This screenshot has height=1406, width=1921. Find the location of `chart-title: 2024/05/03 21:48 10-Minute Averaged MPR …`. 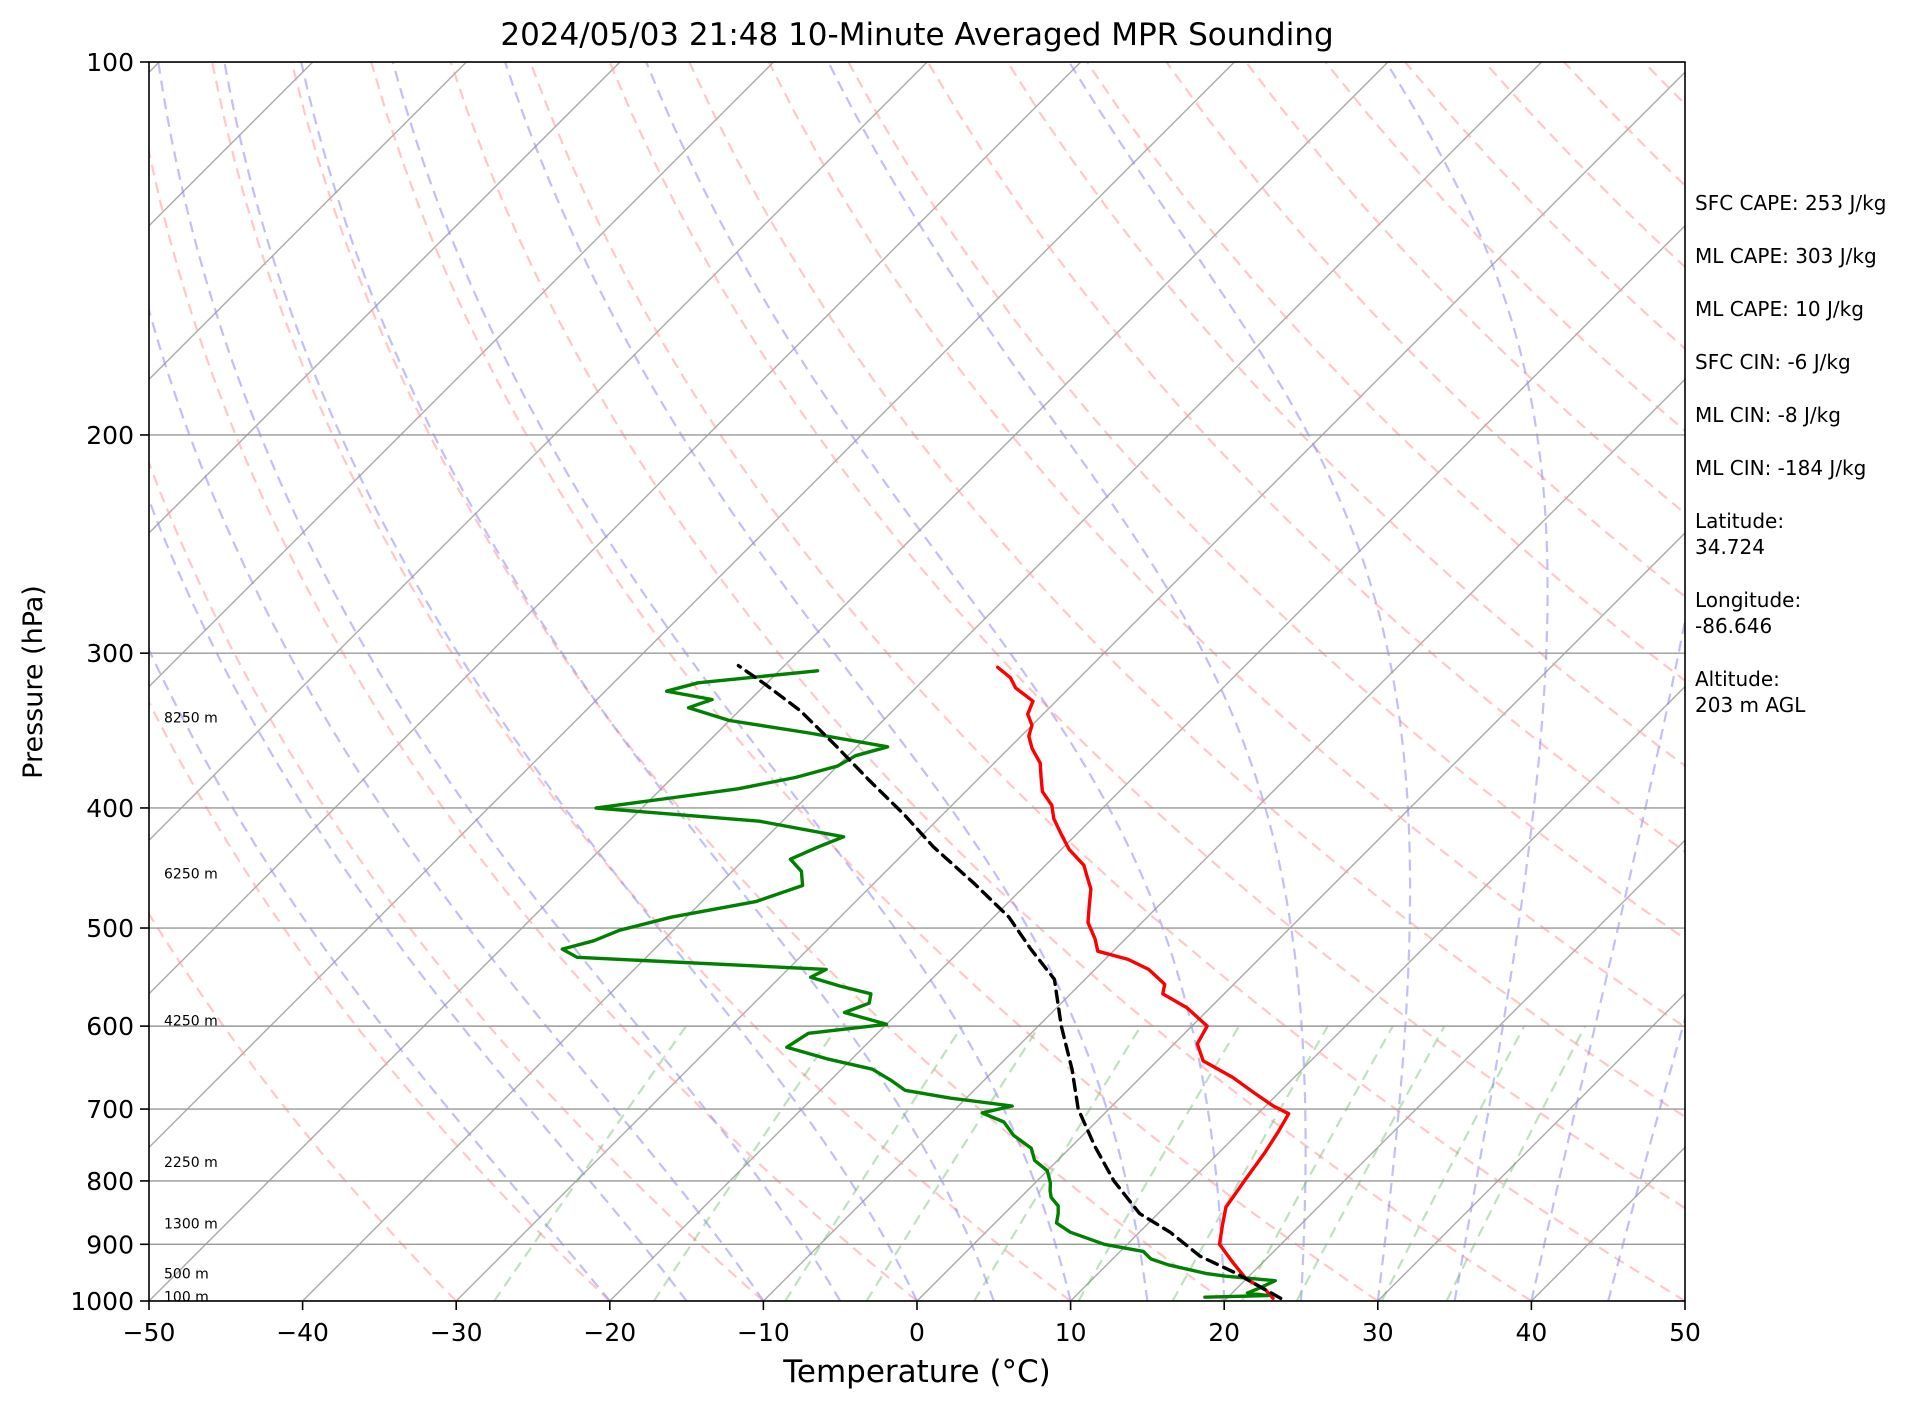

chart-title: 2024/05/03 21:48 10-Minute Averaged MPR … is located at coordinates (916, 35).